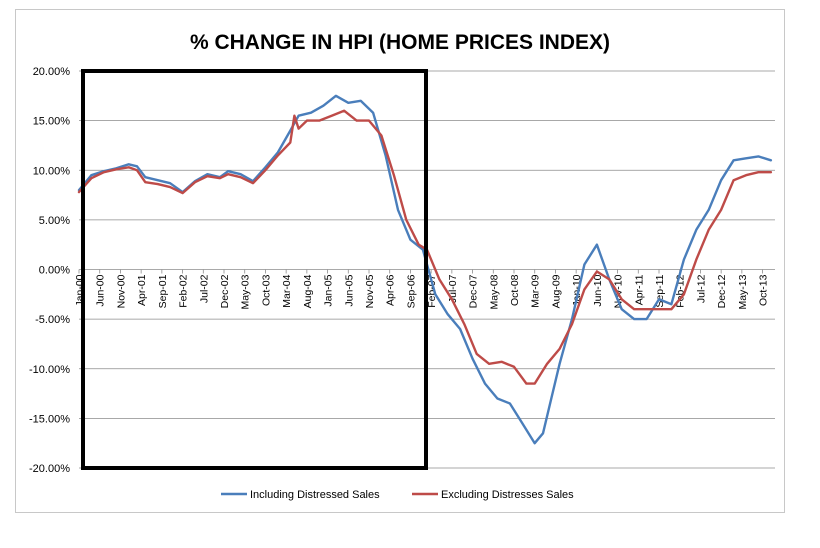 Image resolution: width=820 pixels, height=548 pixels. What do you see at coordinates (722, 291) in the screenshot?
I see `x-tick-label: Dec-12` at bounding box center [722, 291].